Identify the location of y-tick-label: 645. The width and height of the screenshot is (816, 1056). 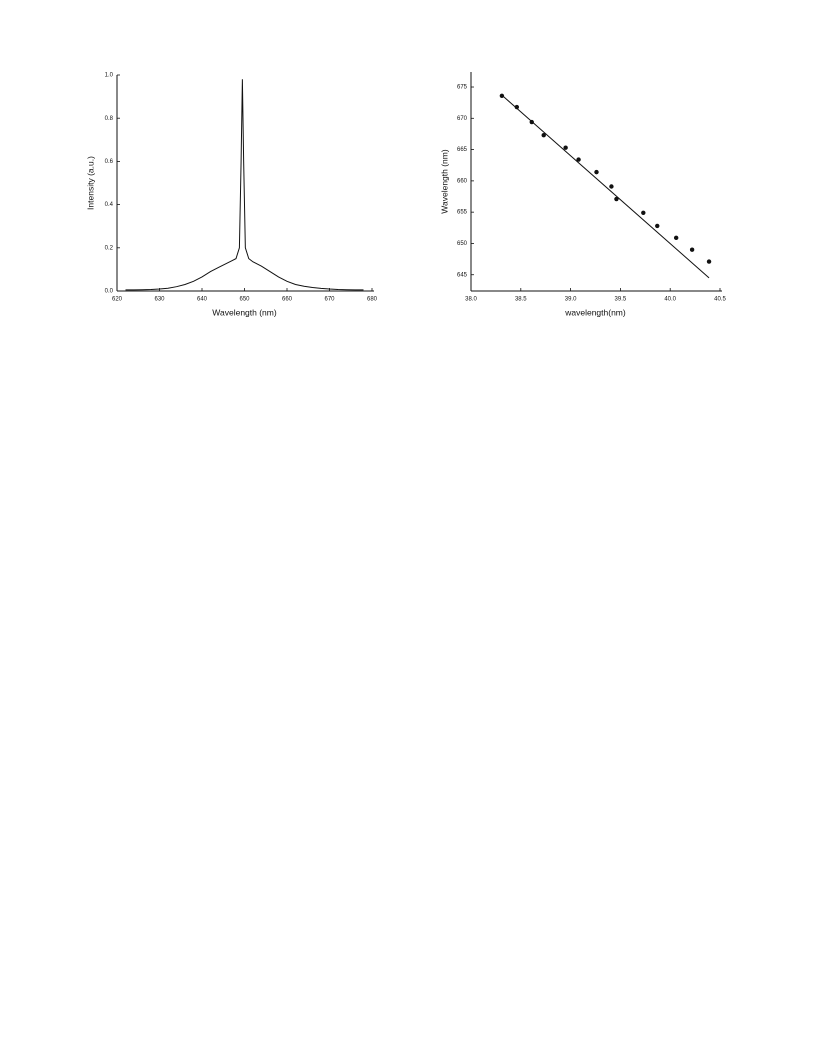
(462, 275).